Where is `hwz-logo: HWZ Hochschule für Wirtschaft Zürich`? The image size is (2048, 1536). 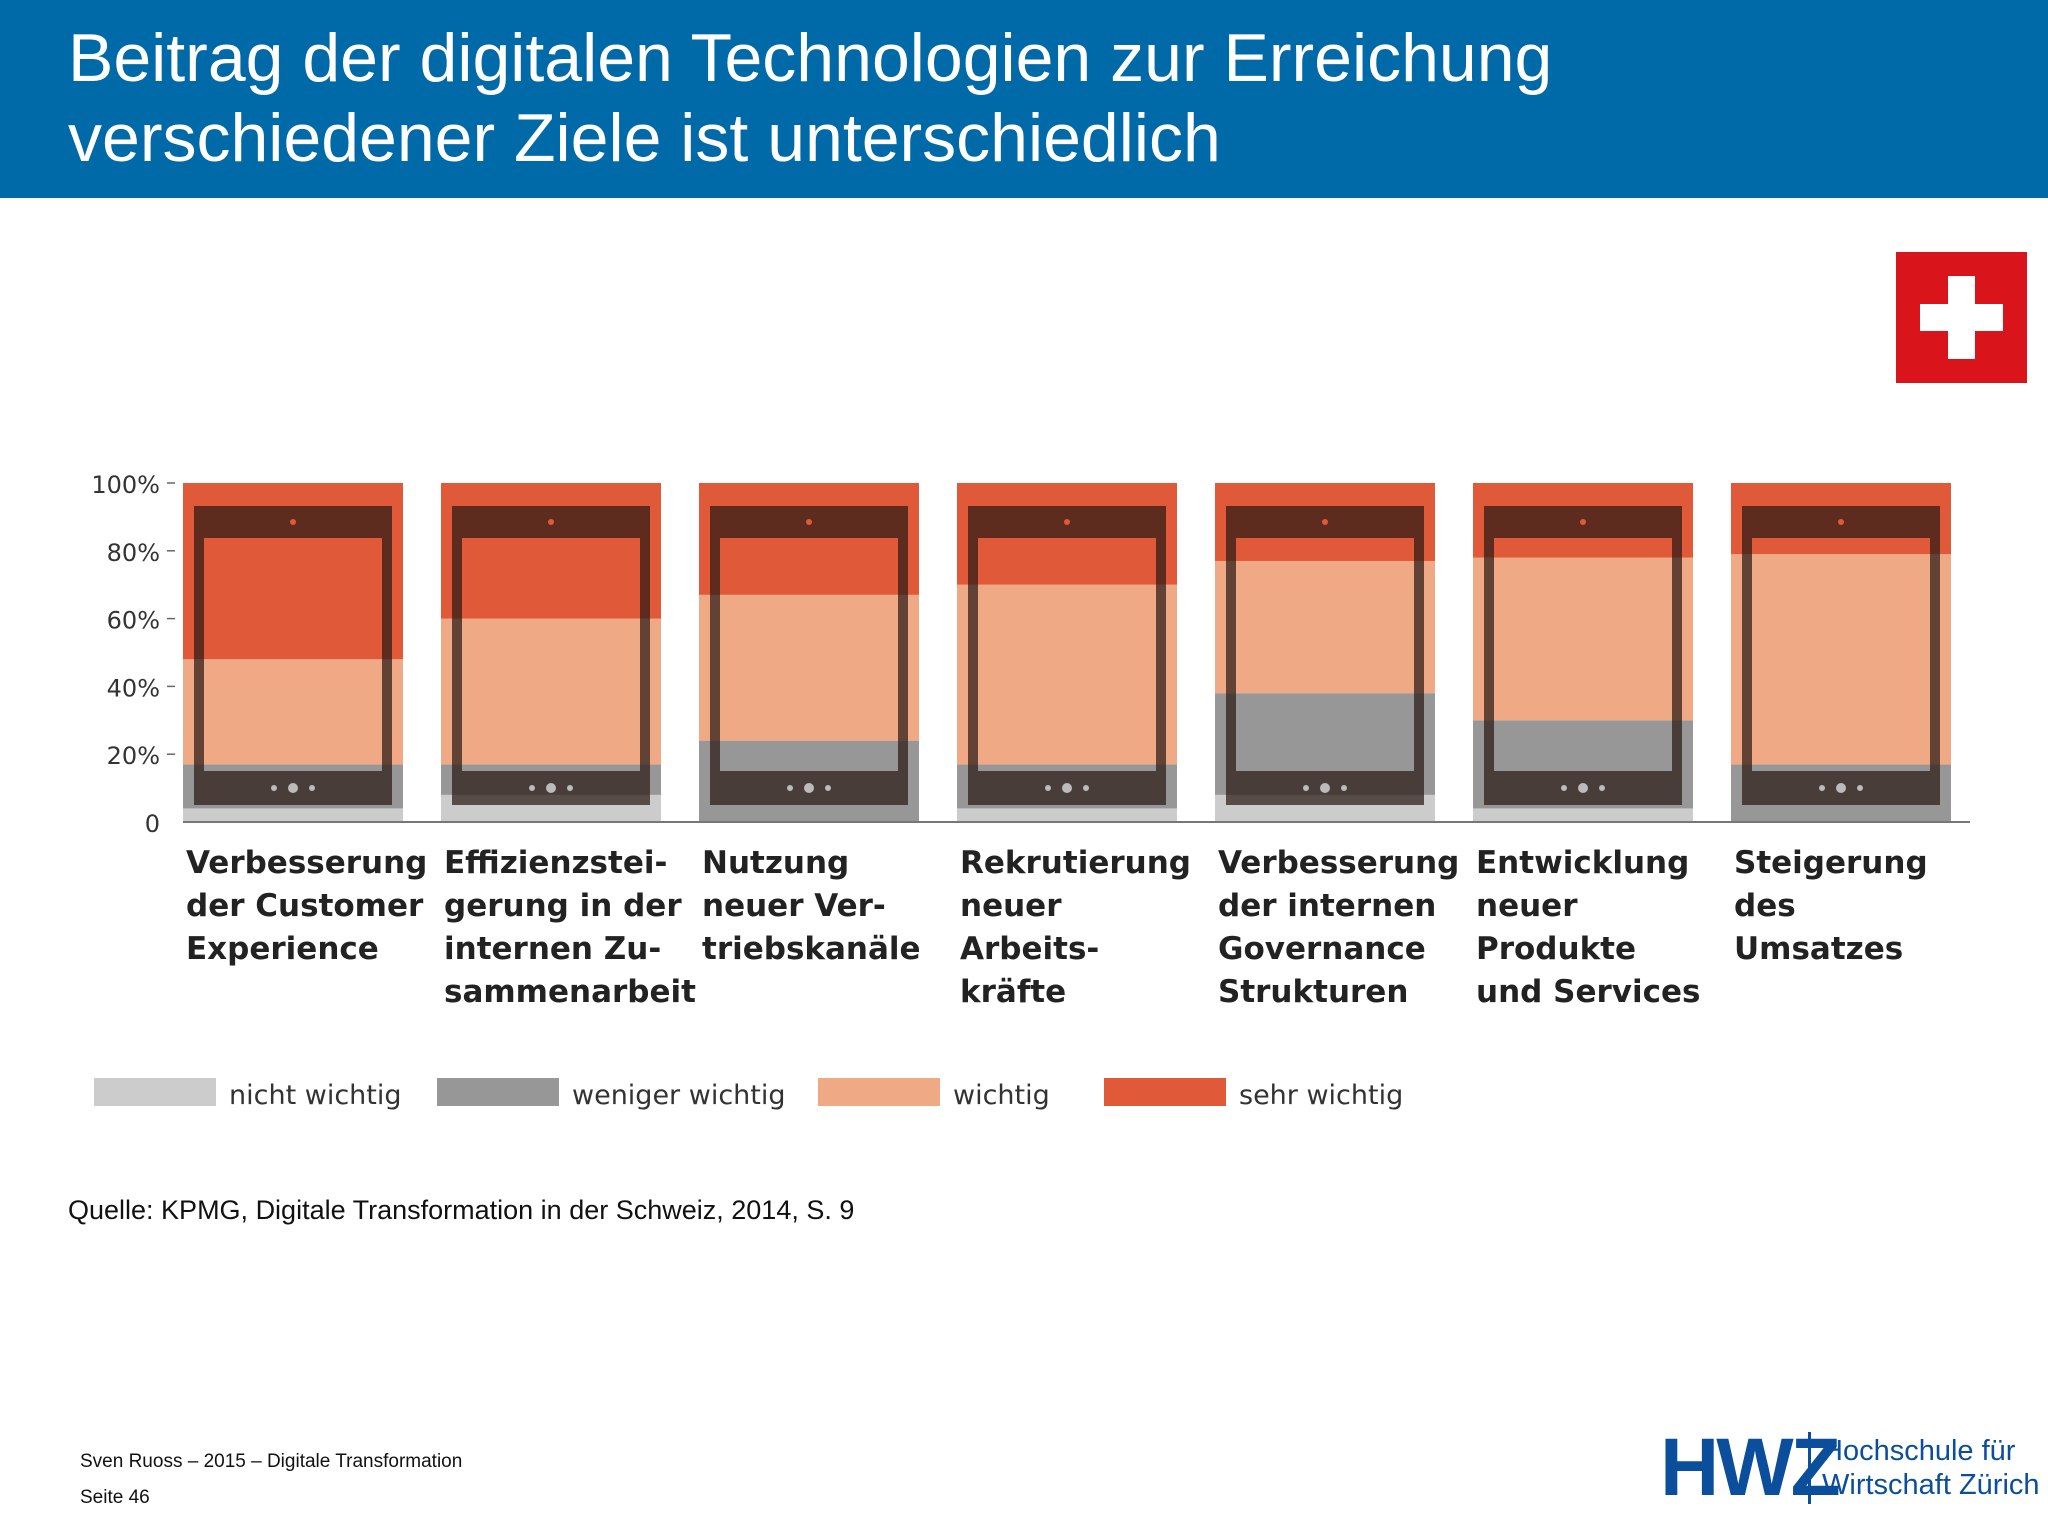
hwz-logo: HWZ Hochschule für Wirtschaft Zürich is located at coordinates (1850, 1467).